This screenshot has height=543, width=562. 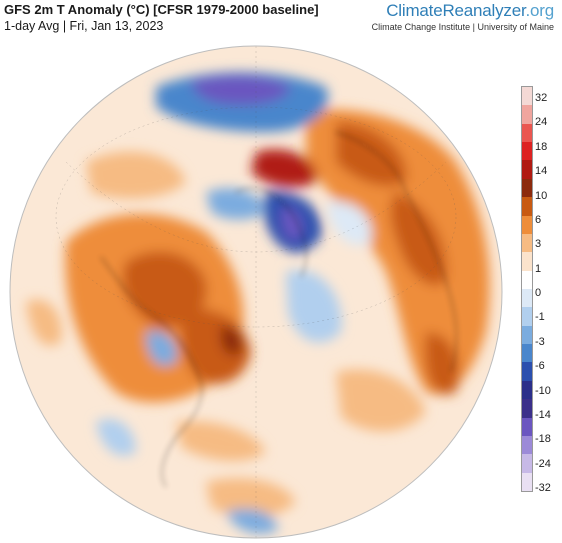 I want to click on map-subtitle: 1-day Avg | Fri, Jan 13, 2023, so click(x=84, y=26).